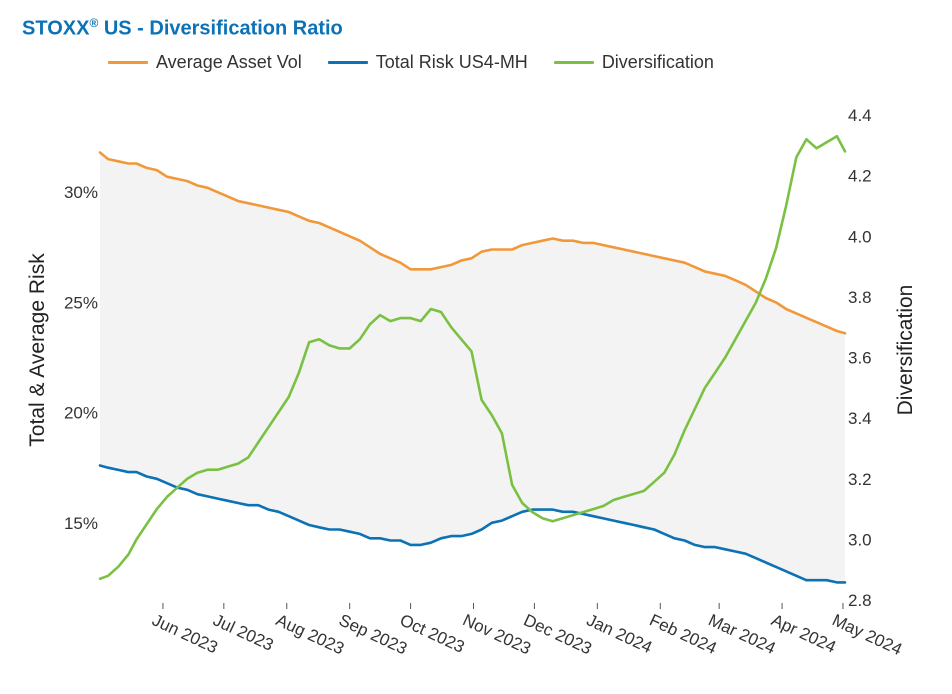 The height and width of the screenshot is (694, 952). Describe the element at coordinates (867, 634) in the screenshot. I see `x-tick-label-may-2024: May 2024` at that location.